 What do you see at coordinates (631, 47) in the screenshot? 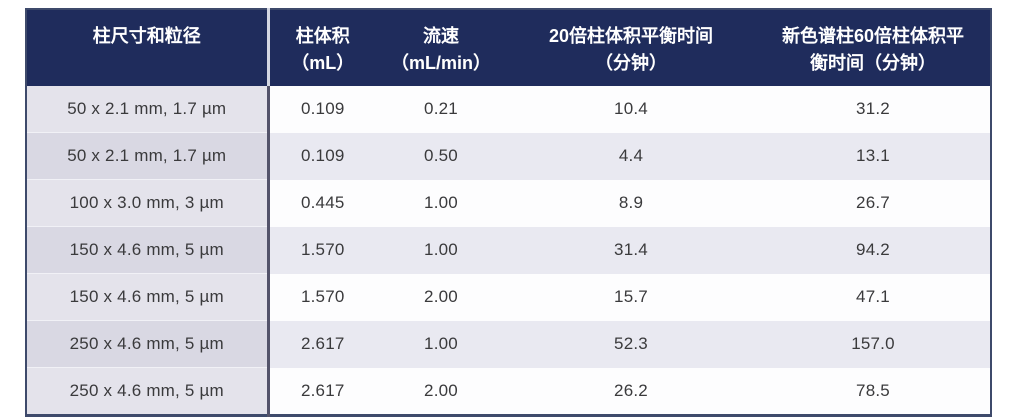
I see `header-equil-time-20cv: 20倍柱体积平衡时间 （分钟）` at bounding box center [631, 47].